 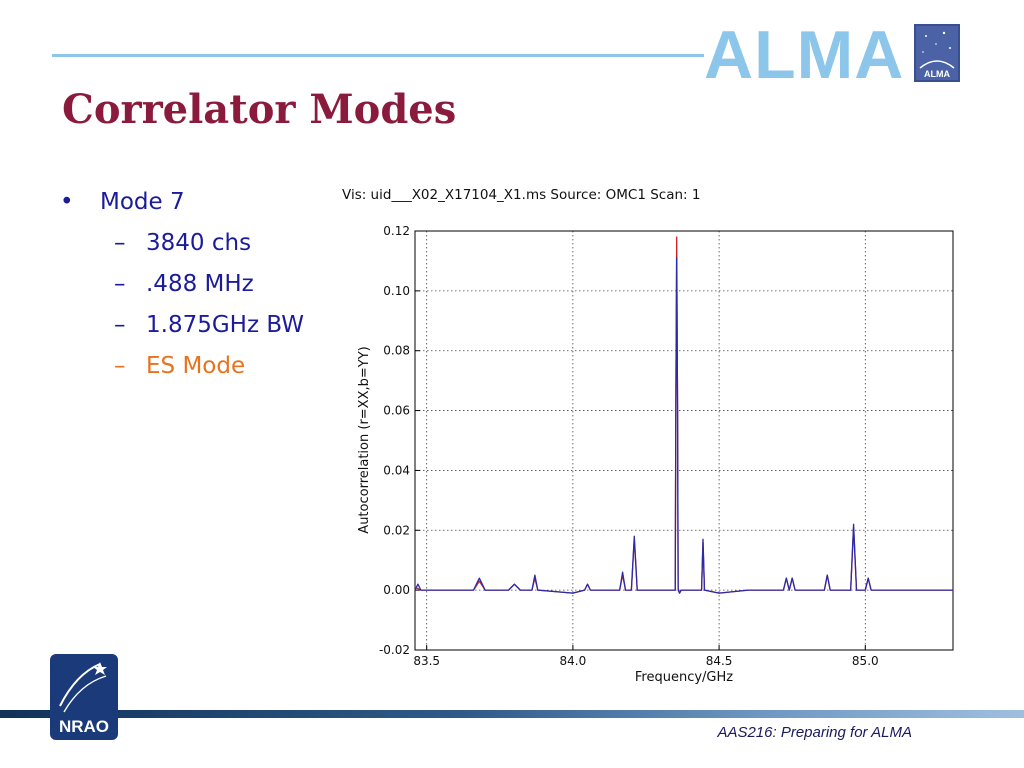 I want to click on x-tick-label: 85.0, so click(x=865, y=661).